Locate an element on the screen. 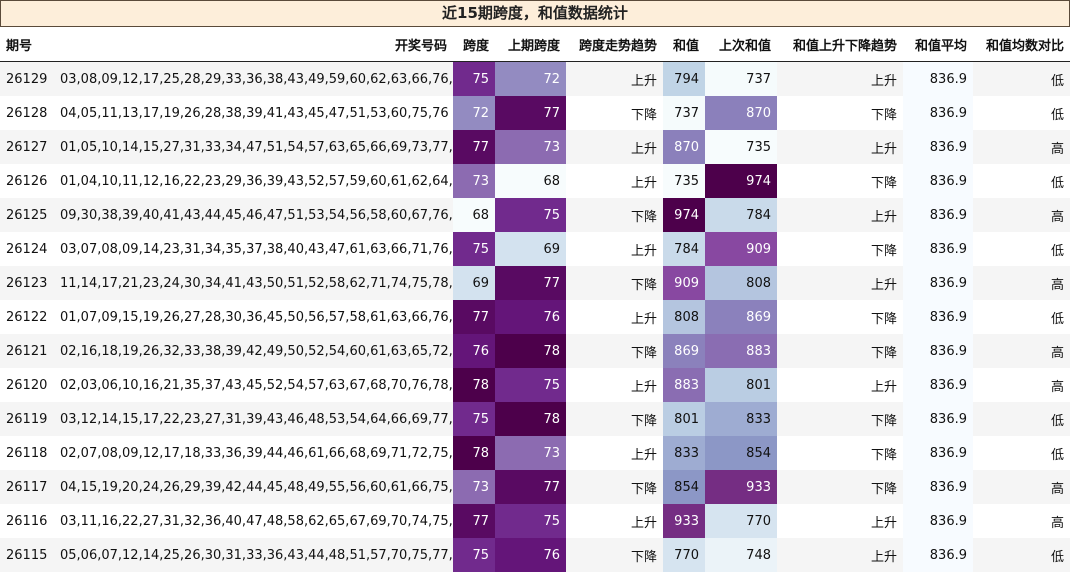 The width and height of the screenshot is (1070, 573). cell-sum: 974 is located at coordinates (684, 215).